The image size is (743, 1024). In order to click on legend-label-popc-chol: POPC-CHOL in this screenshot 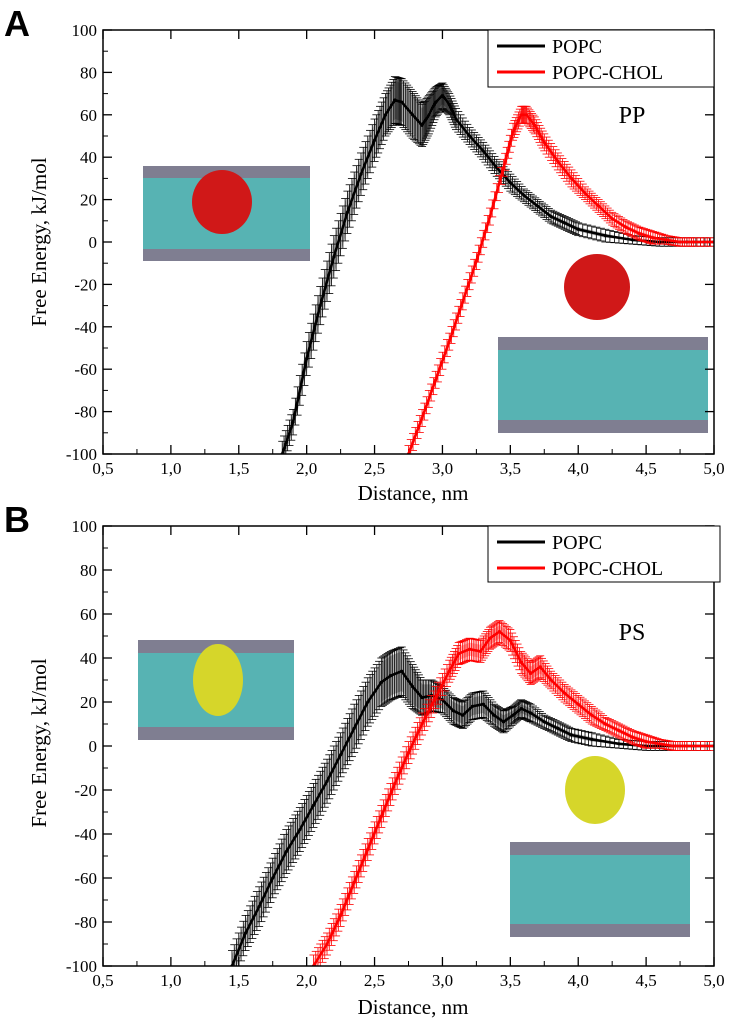, I will do `click(607, 569)`.